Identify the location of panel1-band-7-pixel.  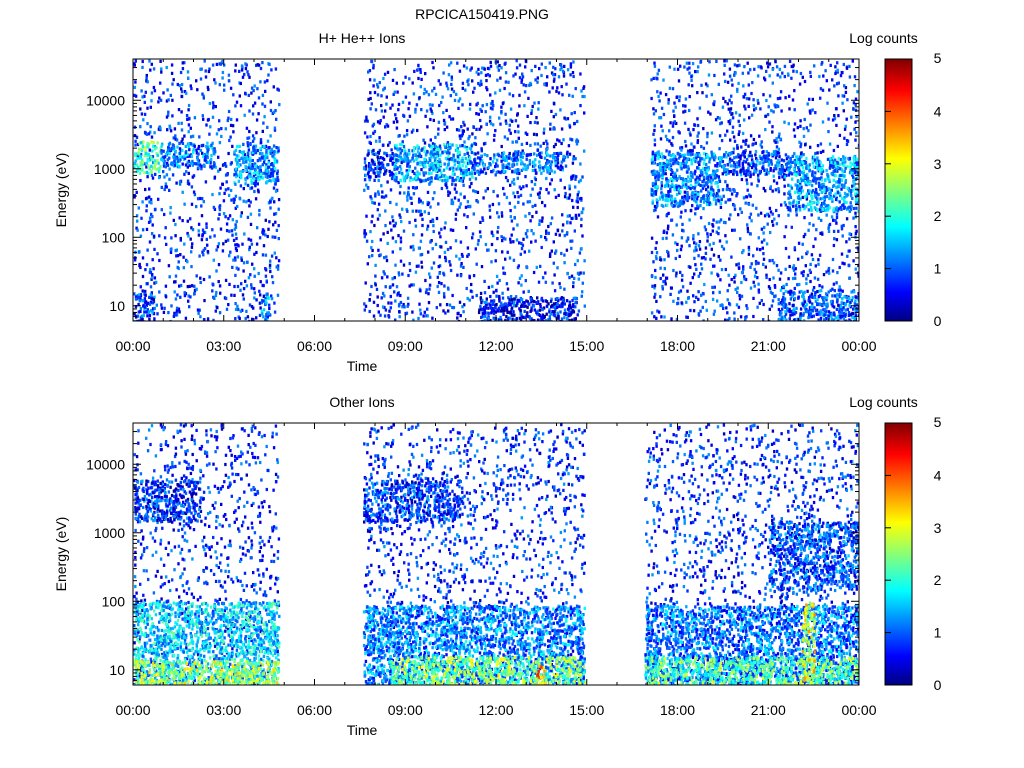
(747, 160).